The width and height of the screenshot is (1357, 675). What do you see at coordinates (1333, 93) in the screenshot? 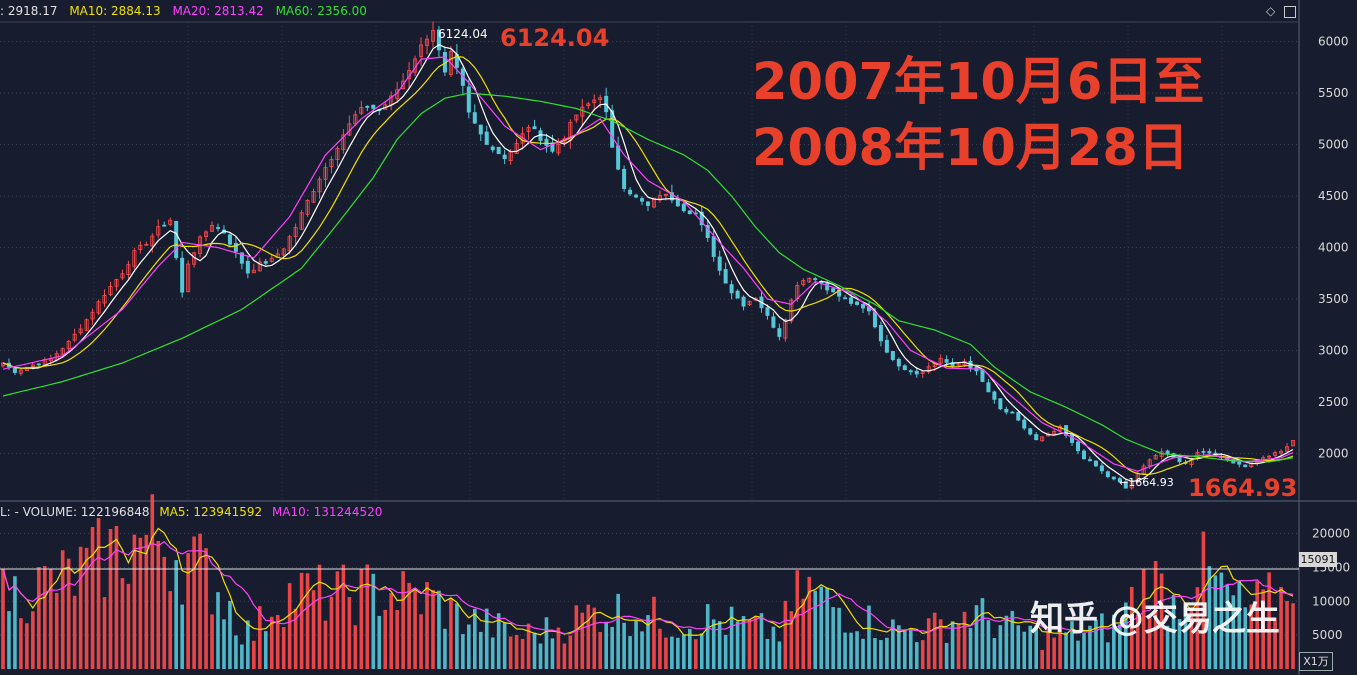
I see `price-tick-label: 5500` at bounding box center [1333, 93].